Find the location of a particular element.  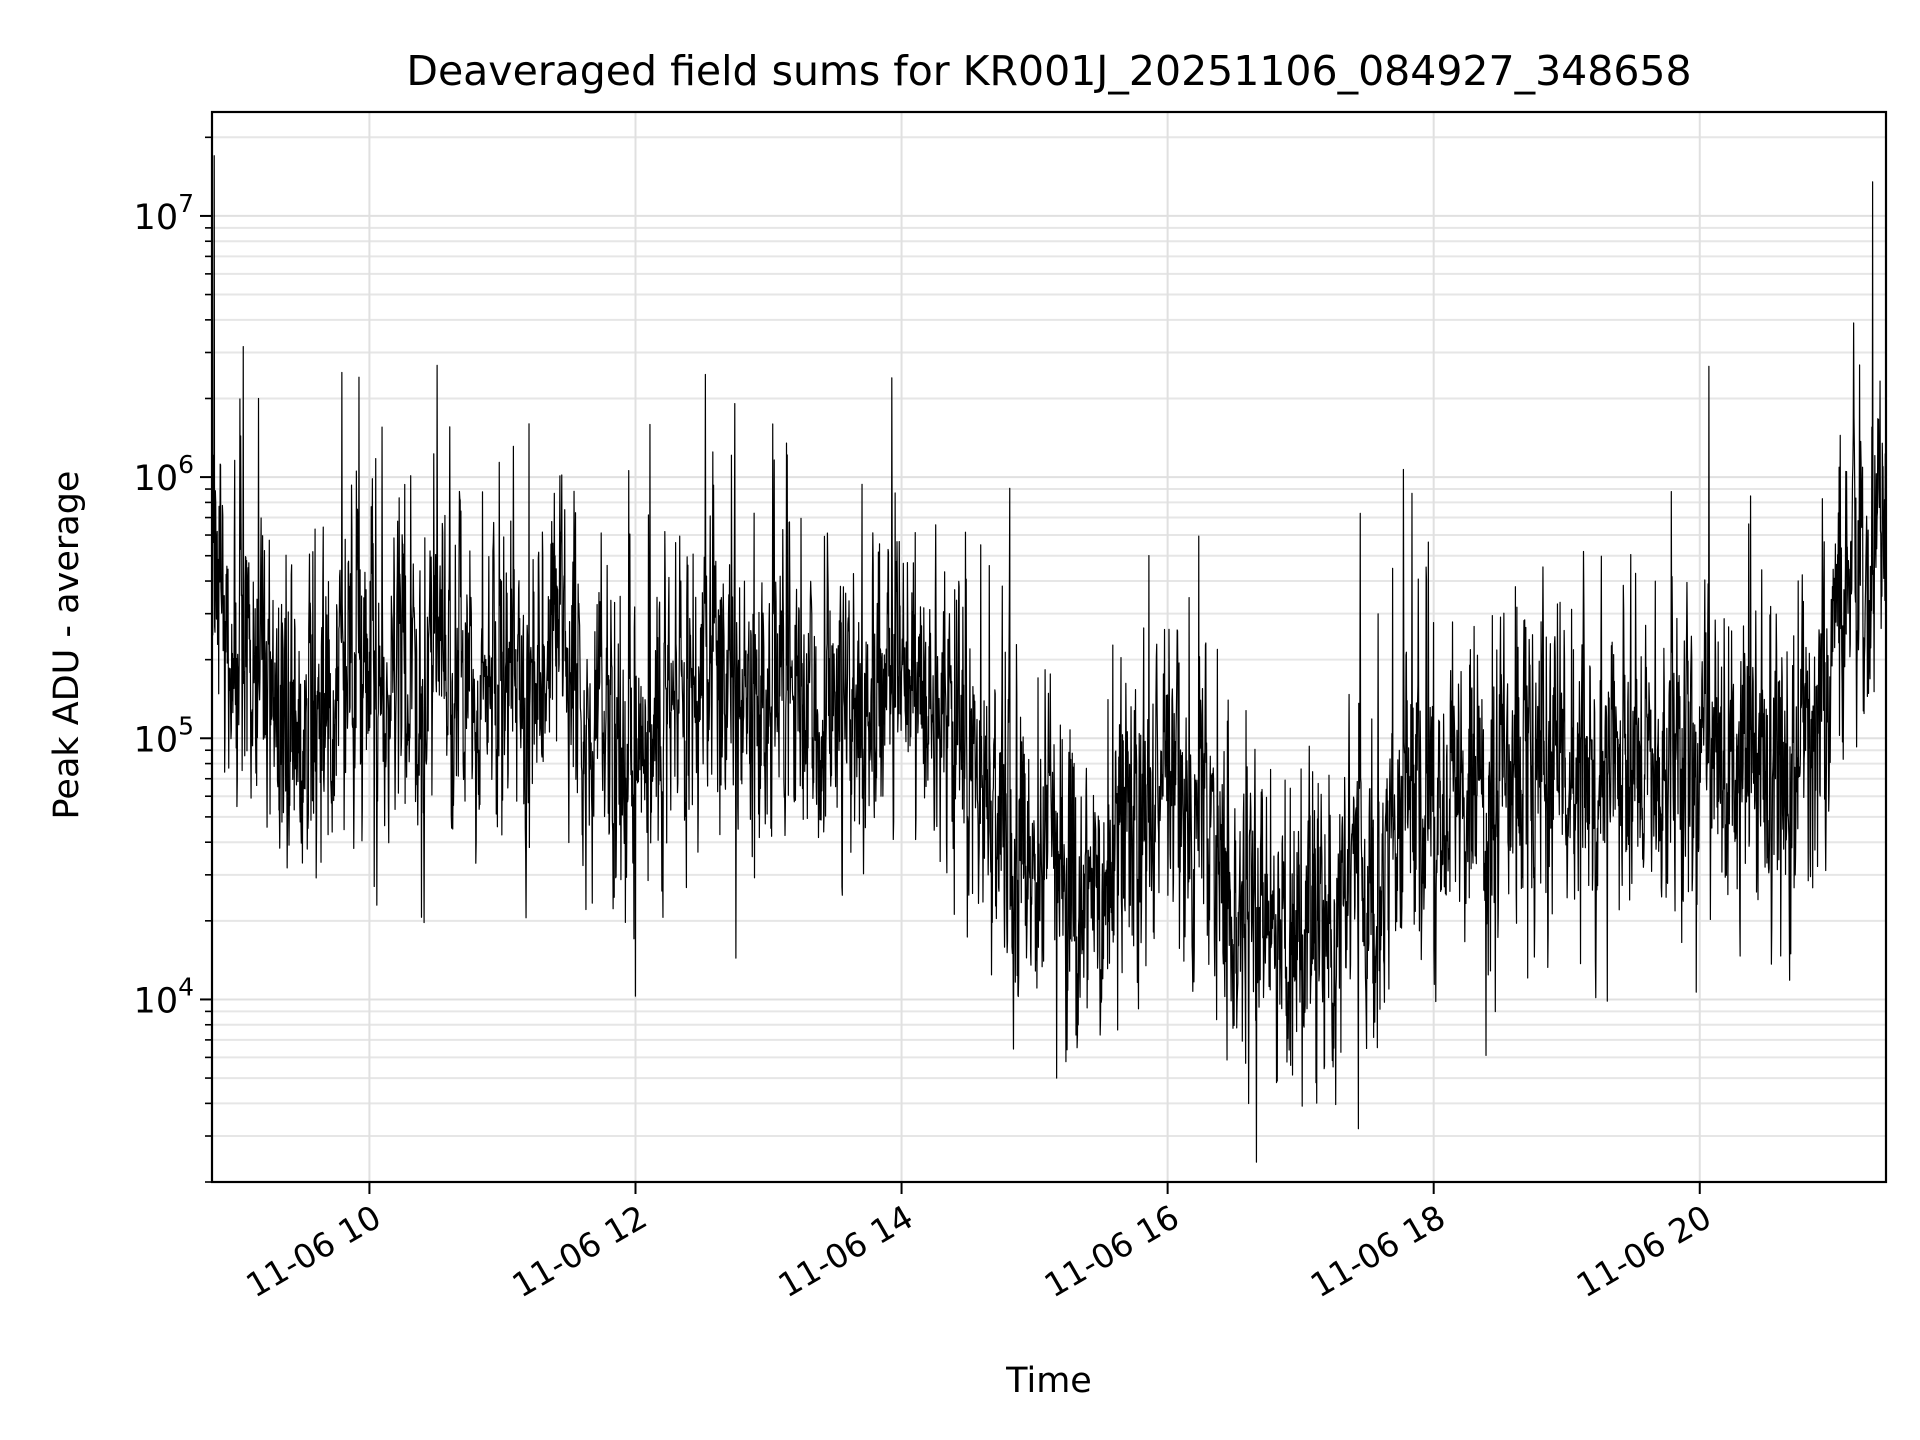

y-tick-label: 10⁵ is located at coordinates (164, 735).